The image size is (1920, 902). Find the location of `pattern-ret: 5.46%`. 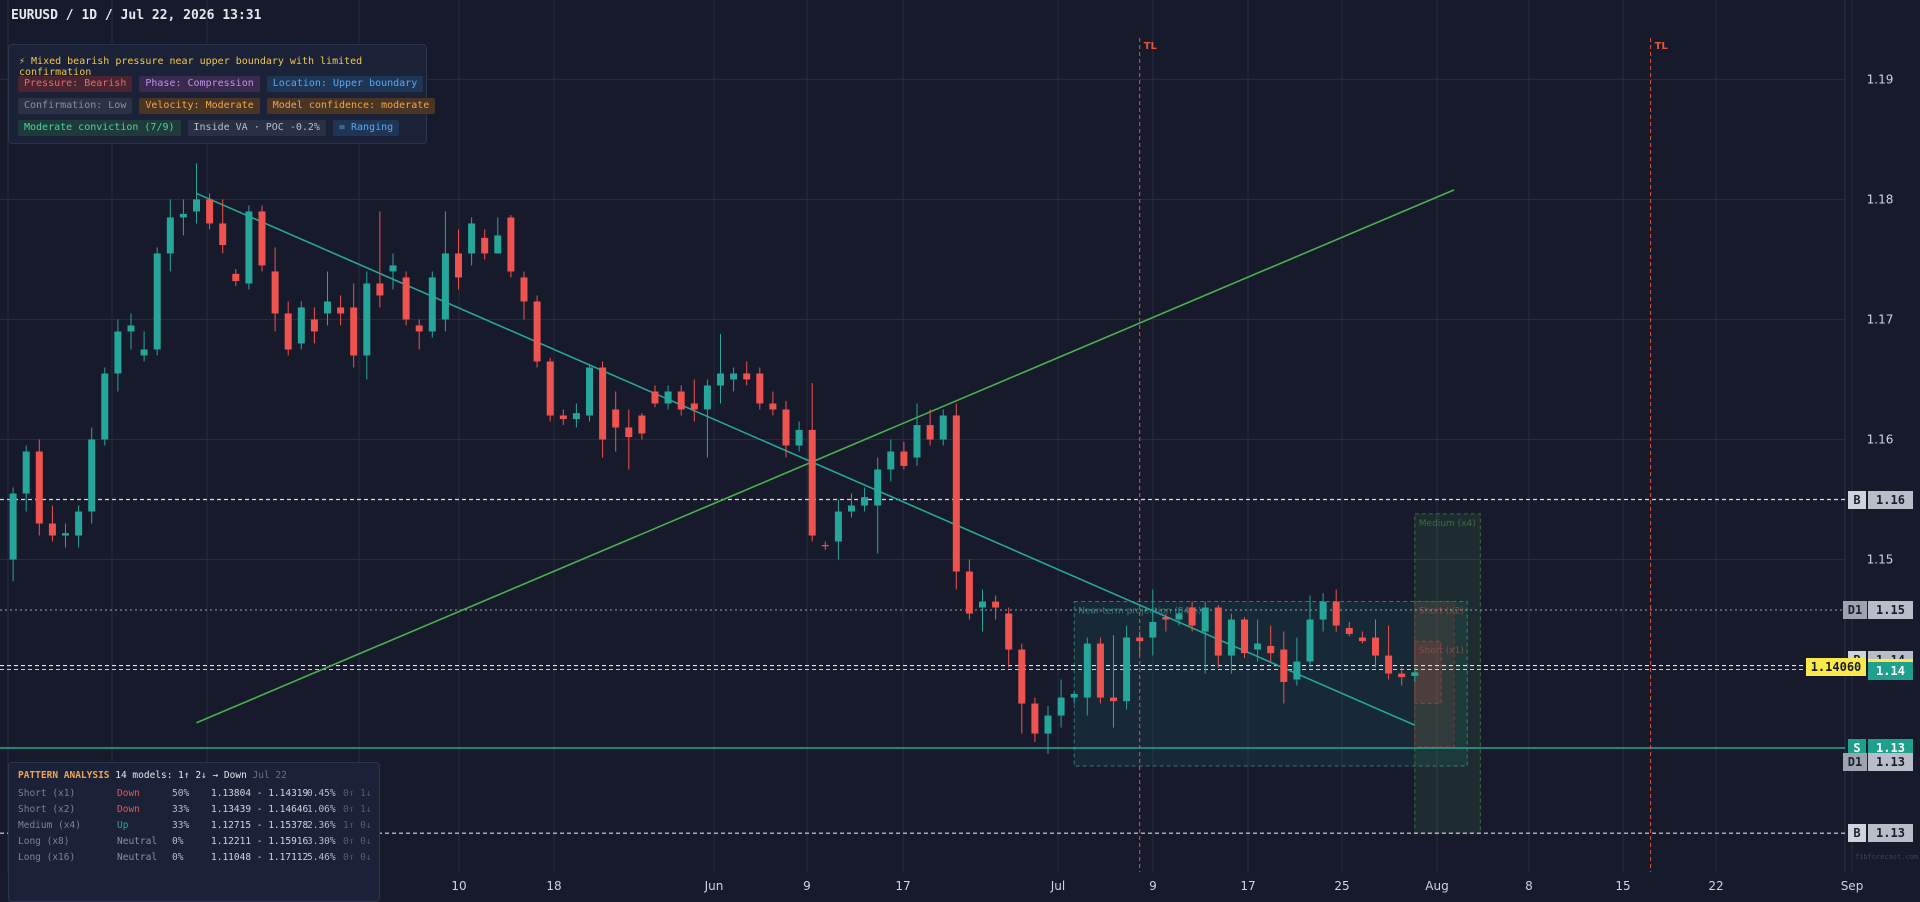

pattern-ret: 5.46% is located at coordinates (321, 857).